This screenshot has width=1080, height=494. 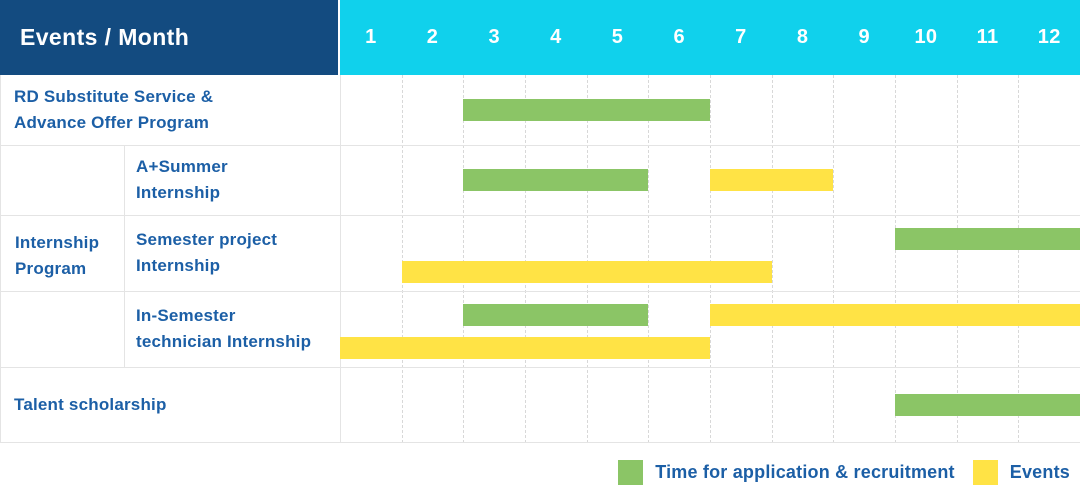 I want to click on month-header-2: 2, so click(x=432, y=37).